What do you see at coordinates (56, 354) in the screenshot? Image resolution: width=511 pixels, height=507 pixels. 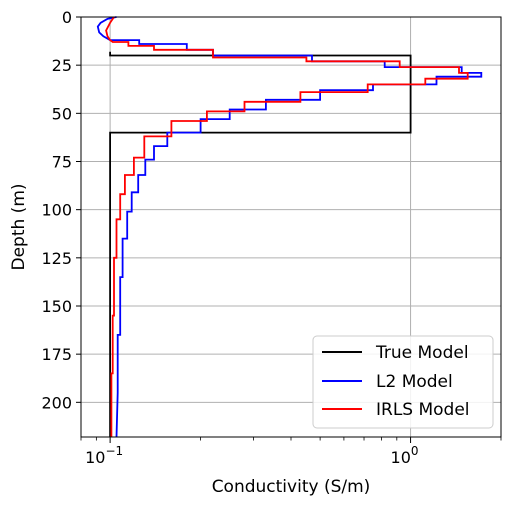 I see `y-tick-label: 175` at bounding box center [56, 354].